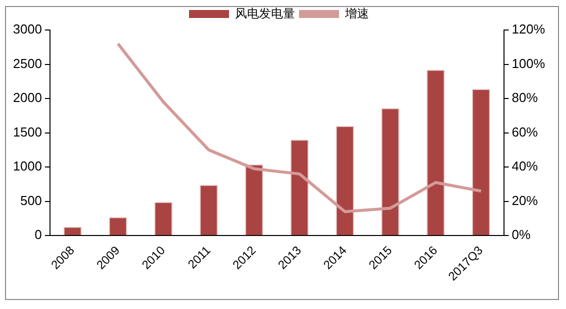  Describe the element at coordinates (521, 234) in the screenshot. I see `y2-tick-label: 0%` at that location.